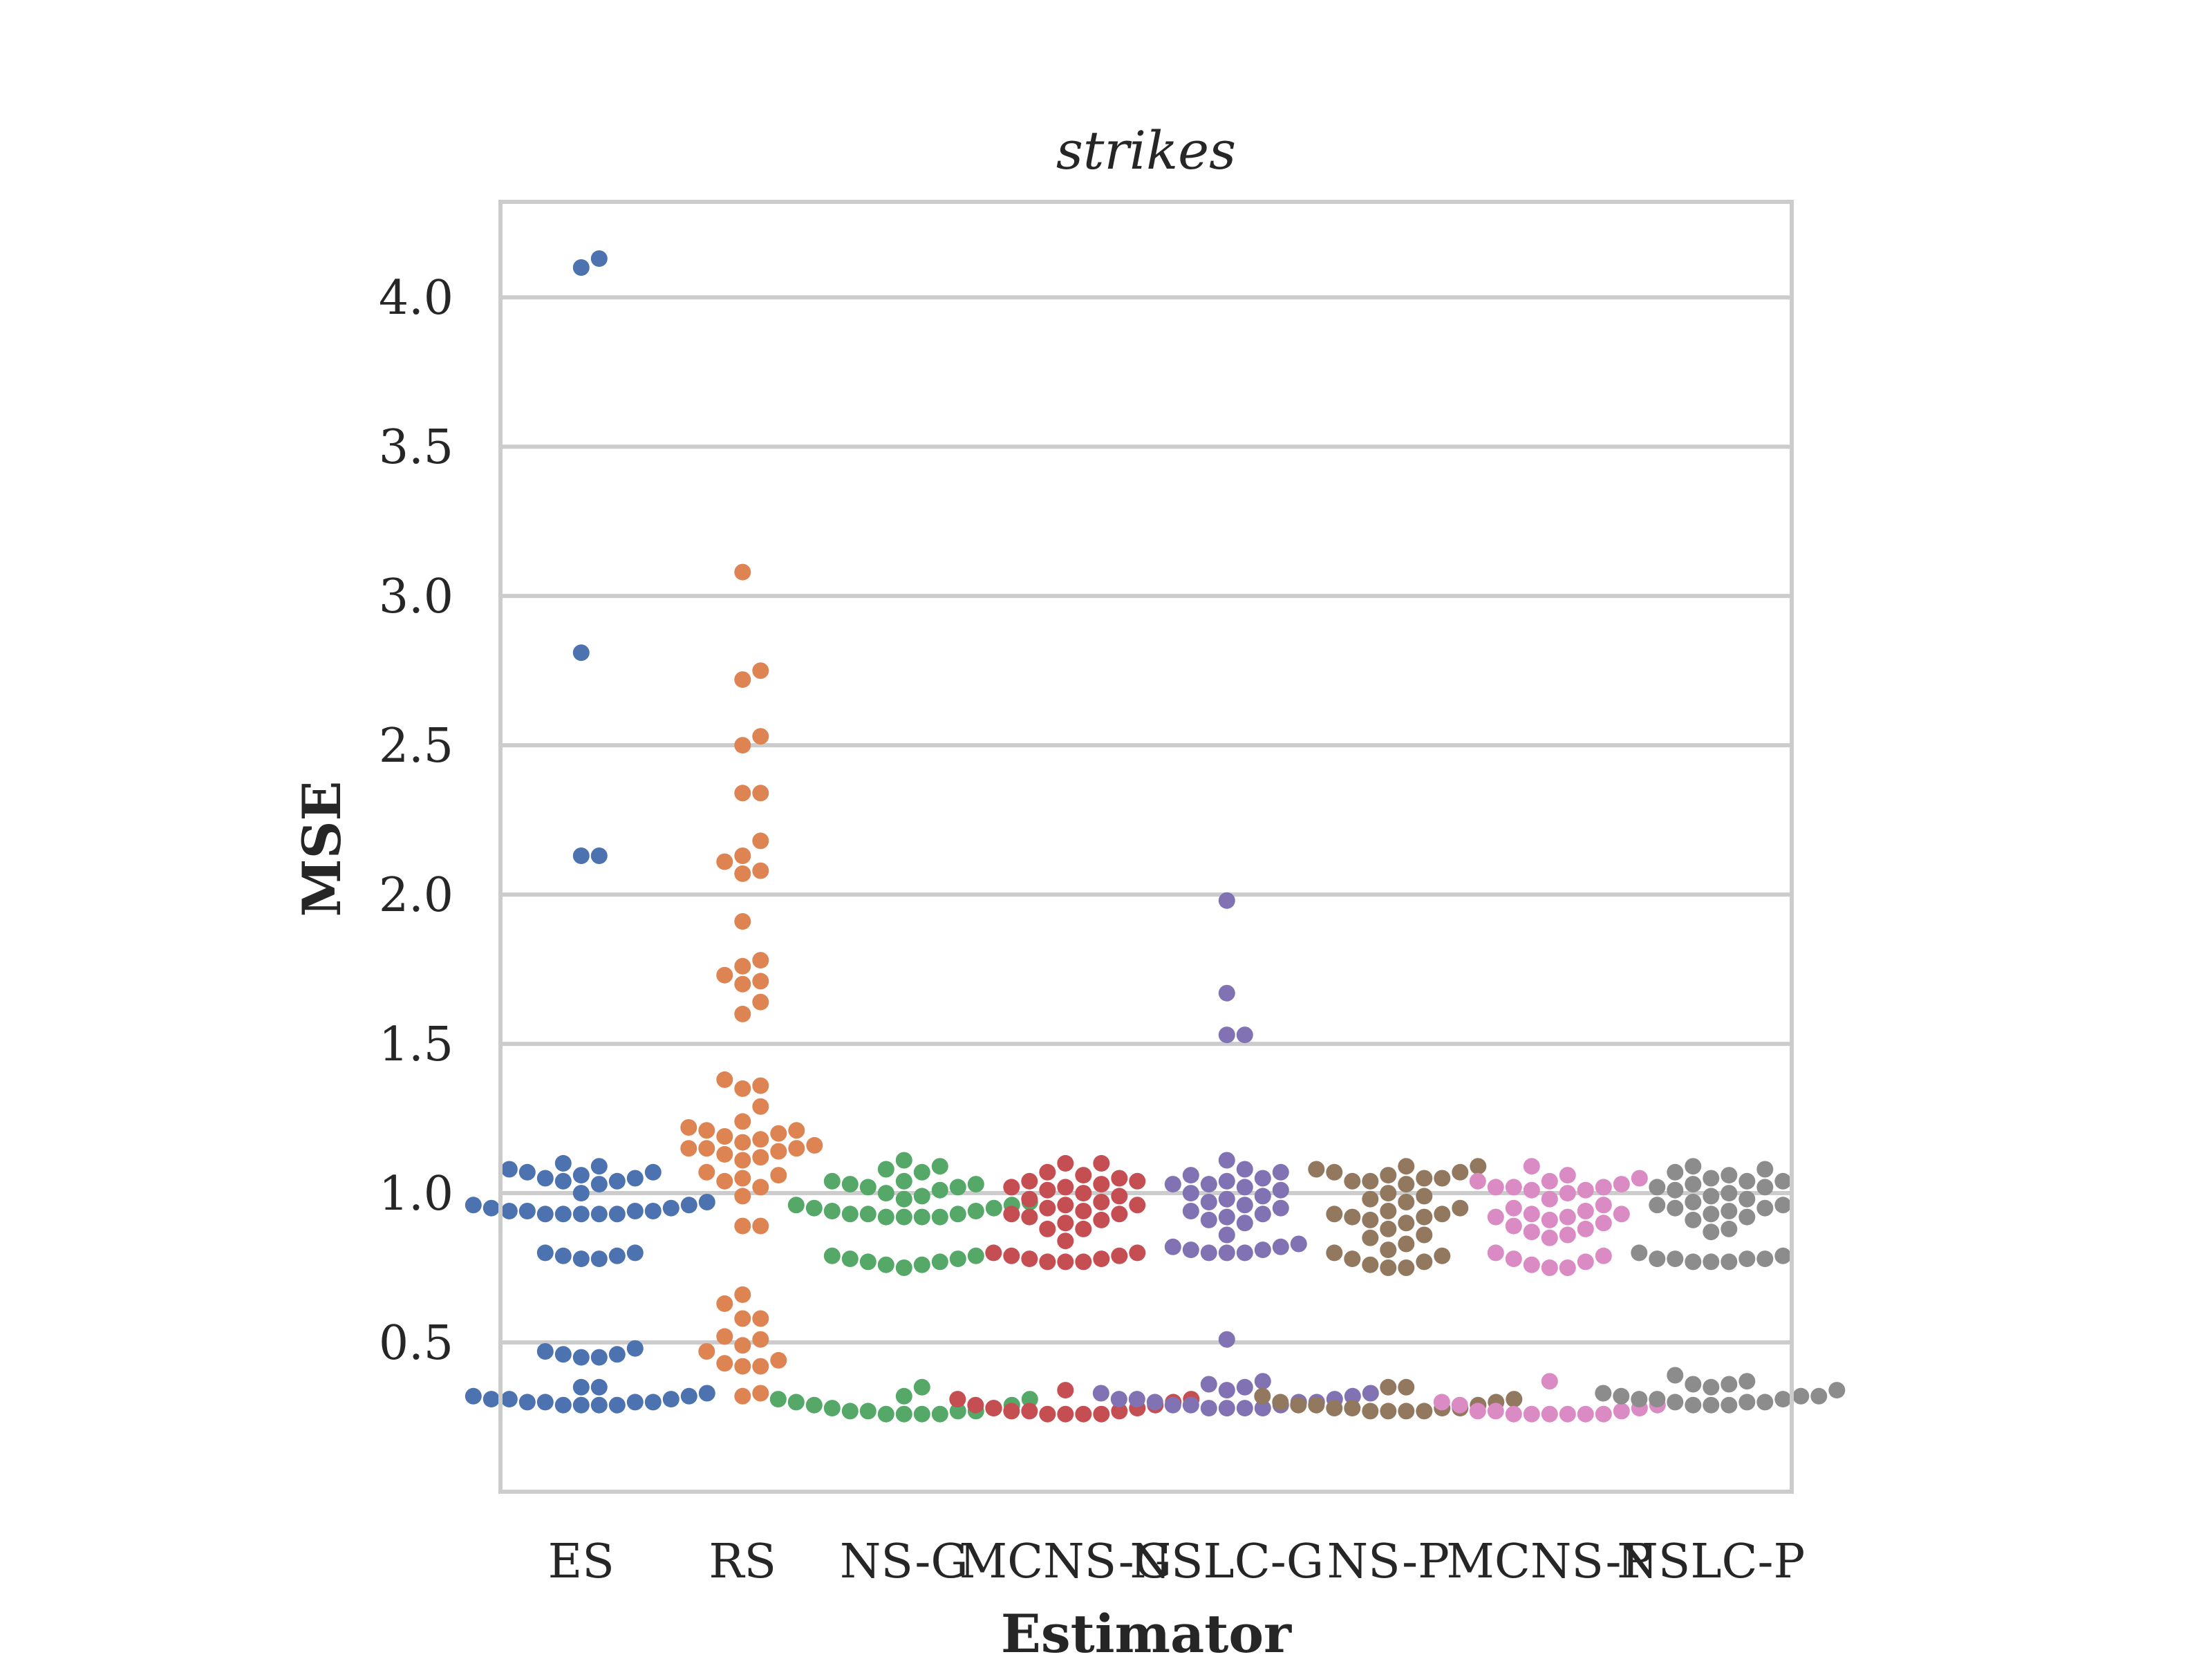 Image resolution: width=2212 pixels, height=1659 pixels. What do you see at coordinates (416, 447) in the screenshot?
I see `y-tick-label: 3.5` at bounding box center [416, 447].